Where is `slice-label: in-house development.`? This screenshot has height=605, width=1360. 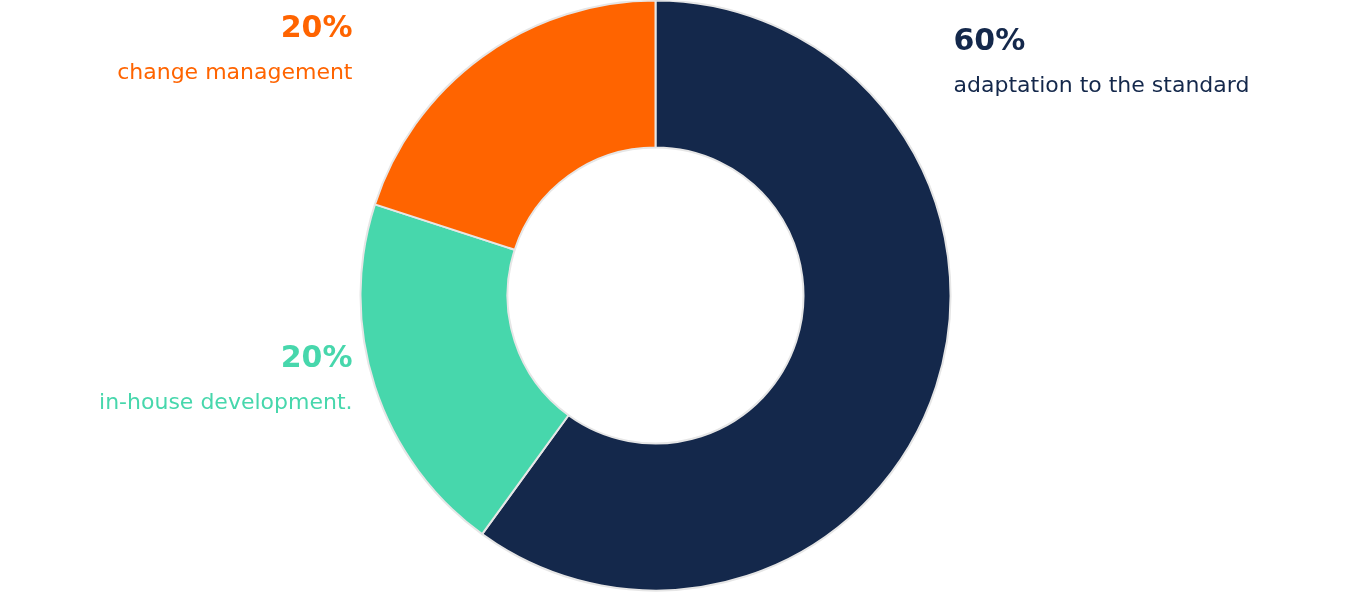 slice-label: in-house development. is located at coordinates (226, 402).